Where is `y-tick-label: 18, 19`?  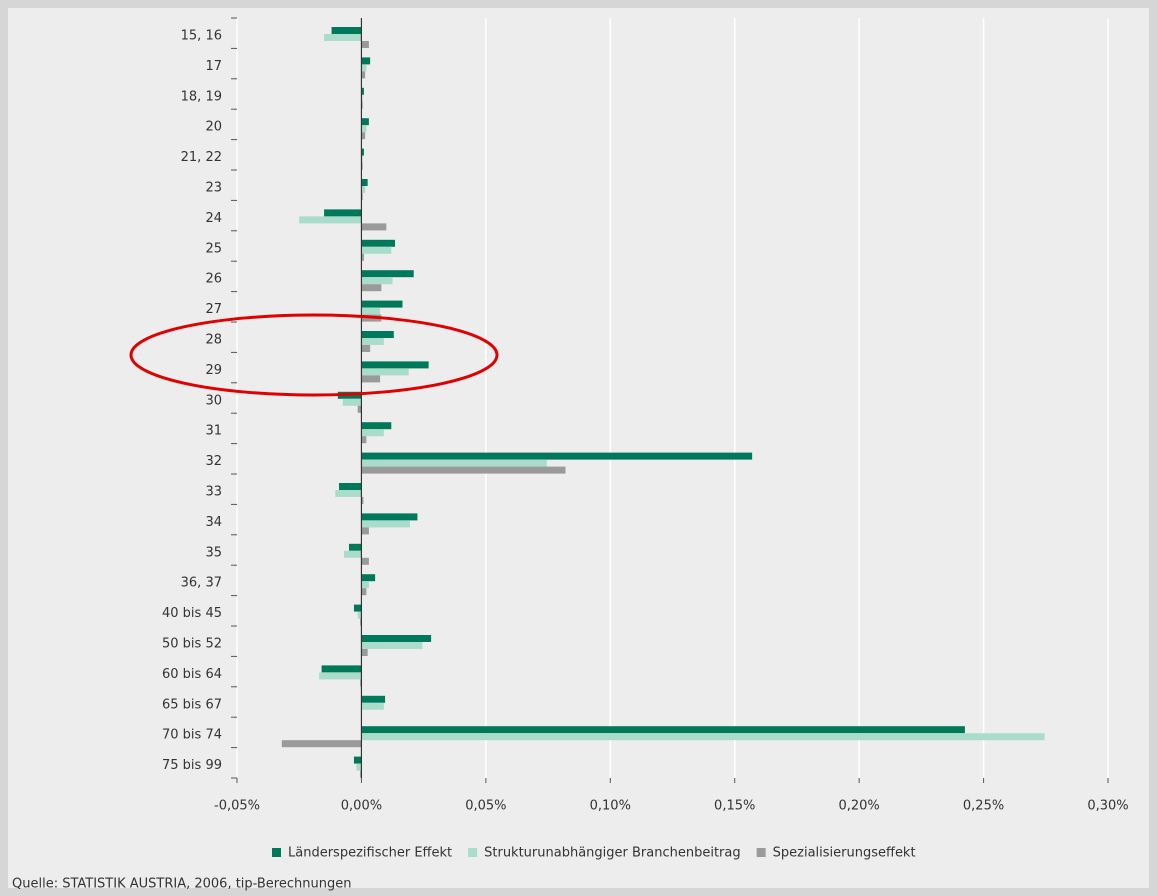 y-tick-label: 18, 19 is located at coordinates (201, 96).